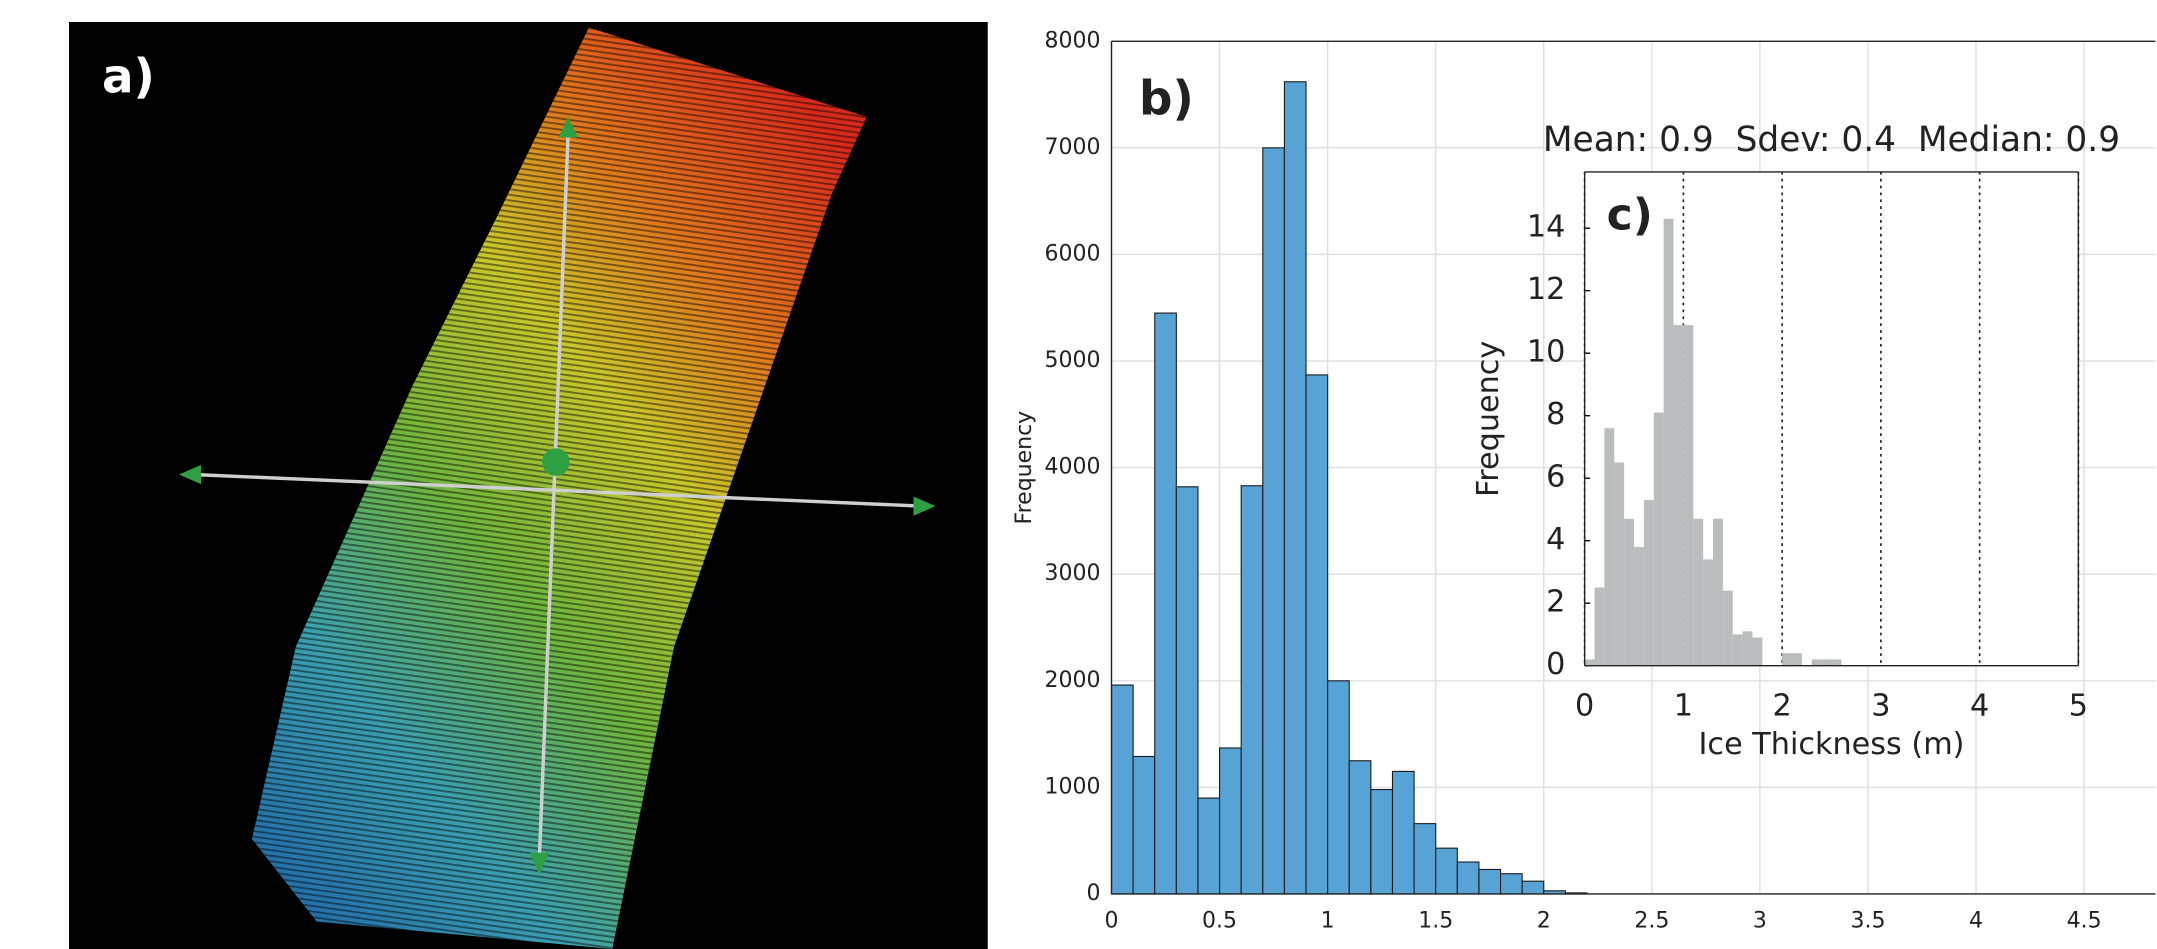 This screenshot has width=2157, height=949. What do you see at coordinates (1546, 289) in the screenshot?
I see `y-tick-label: 12` at bounding box center [1546, 289].